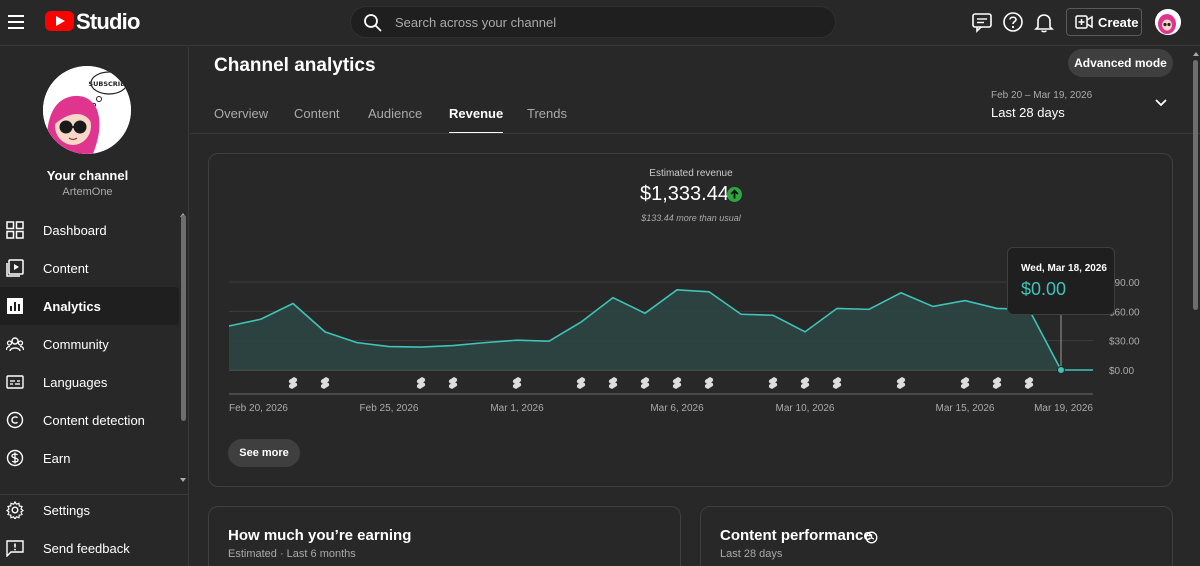 The width and height of the screenshot is (1200, 566). Describe the element at coordinates (605, 22) in the screenshot. I see `search-input` at that location.